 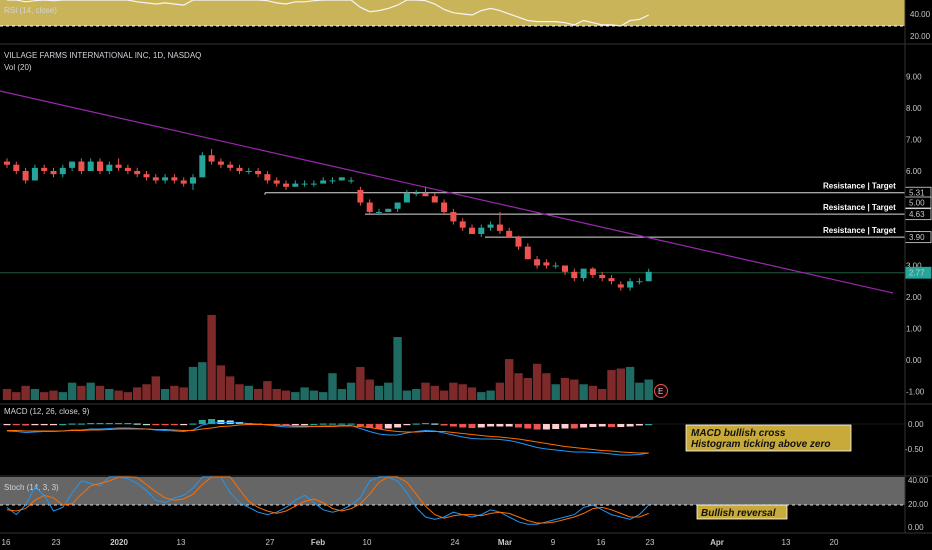 What do you see at coordinates (420, 542) in the screenshot?
I see `time-axis: 16 23 2020 13 27 Feb 10 24 Mar 9 16 23 Apr 13 20` at bounding box center [420, 542].